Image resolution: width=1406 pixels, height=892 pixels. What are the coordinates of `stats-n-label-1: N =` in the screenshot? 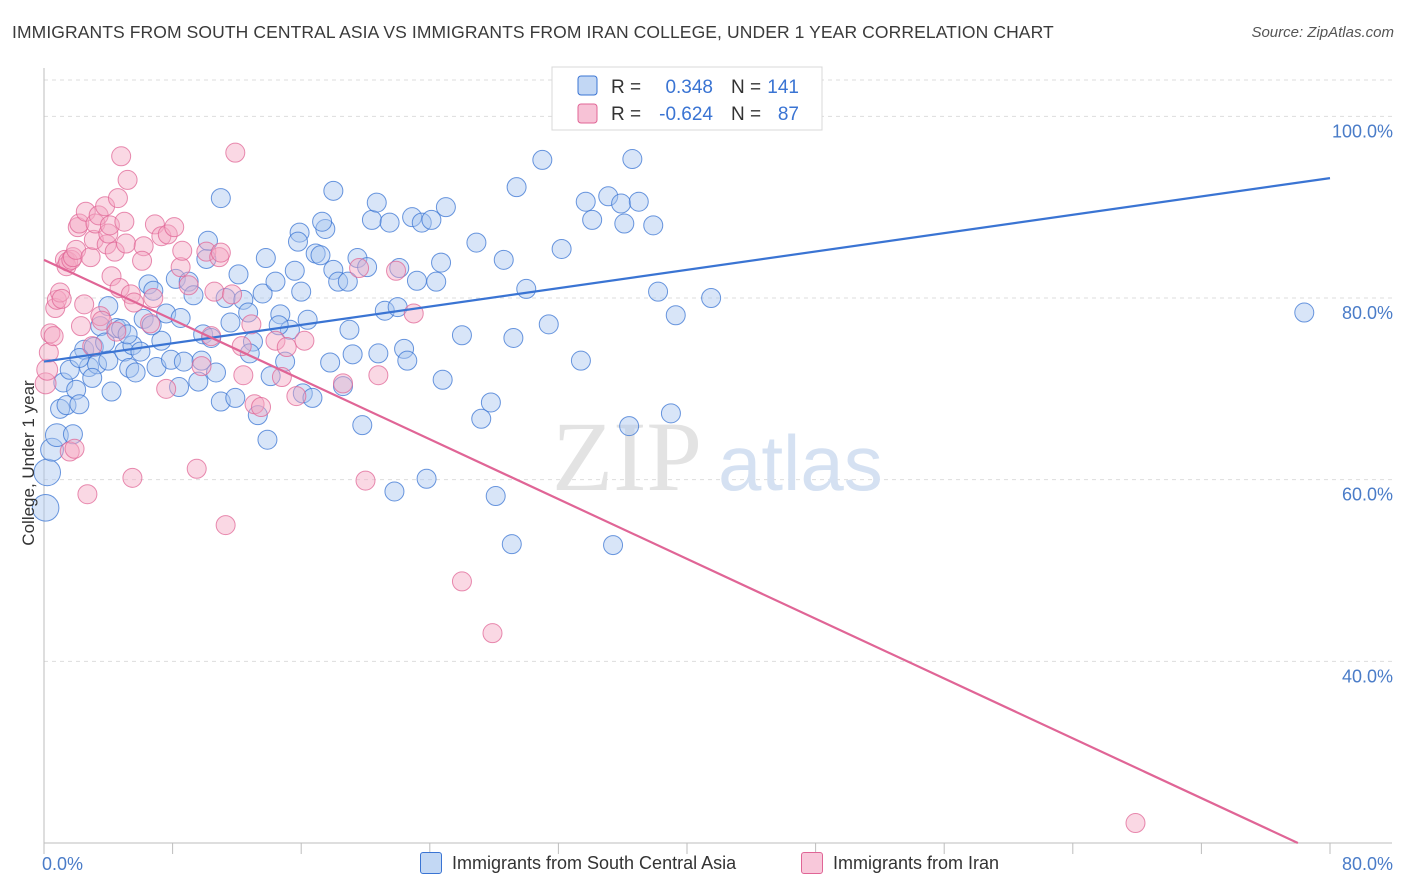 It's located at (746, 87).